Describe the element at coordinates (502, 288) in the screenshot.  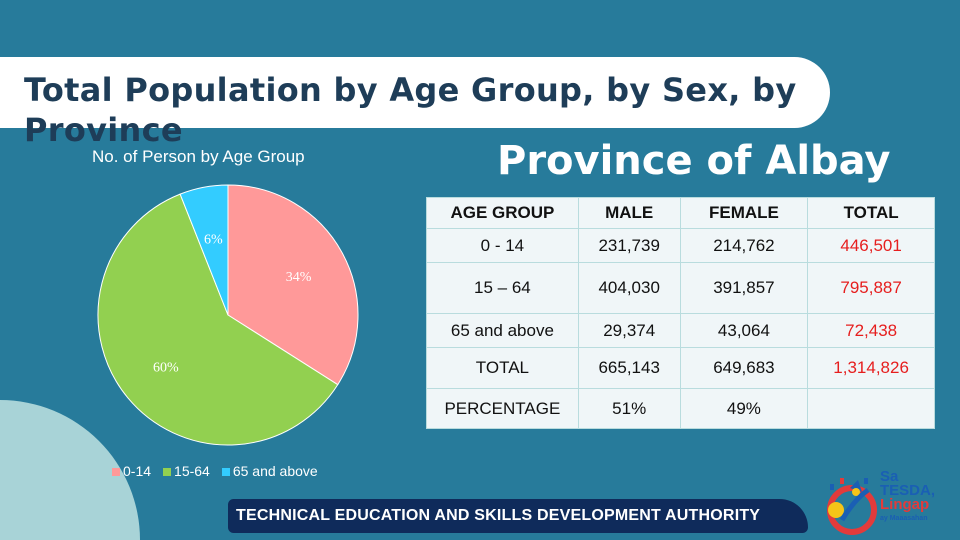
I see `table-cell: 15 – 64` at that location.